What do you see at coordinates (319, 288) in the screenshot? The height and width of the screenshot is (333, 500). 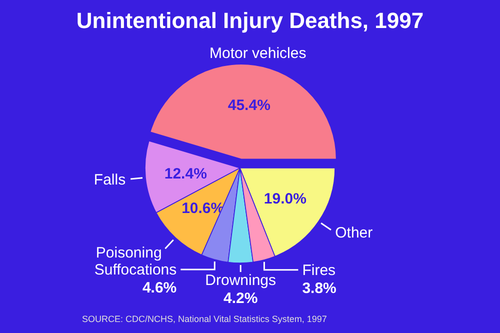 I see `data-label: 3.8%` at bounding box center [319, 288].